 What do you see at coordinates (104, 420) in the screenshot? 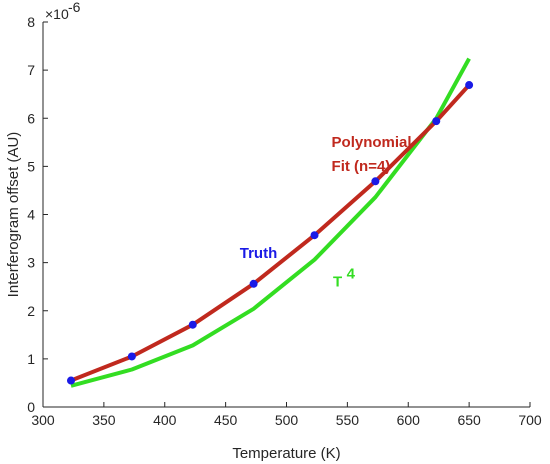
I see `x-tick-label: 350` at bounding box center [104, 420].